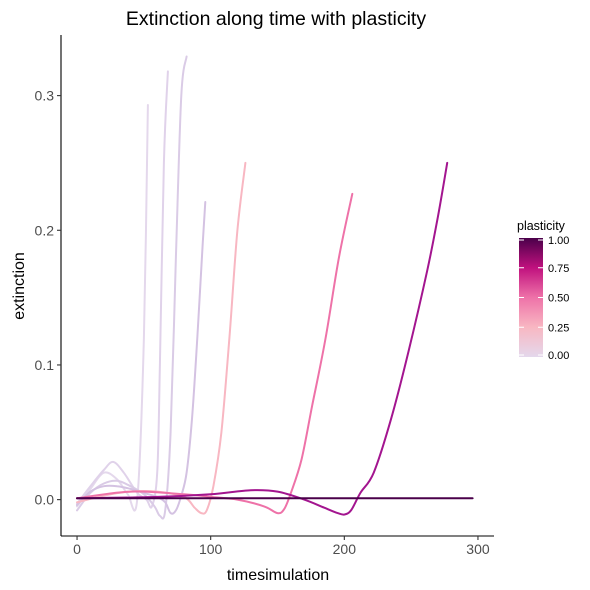 Image resolution: width=590 pixels, height=590 pixels. I want to click on legend: plasticity 0.00 0.25 0.50 0.75 1.00, so click(543, 290).